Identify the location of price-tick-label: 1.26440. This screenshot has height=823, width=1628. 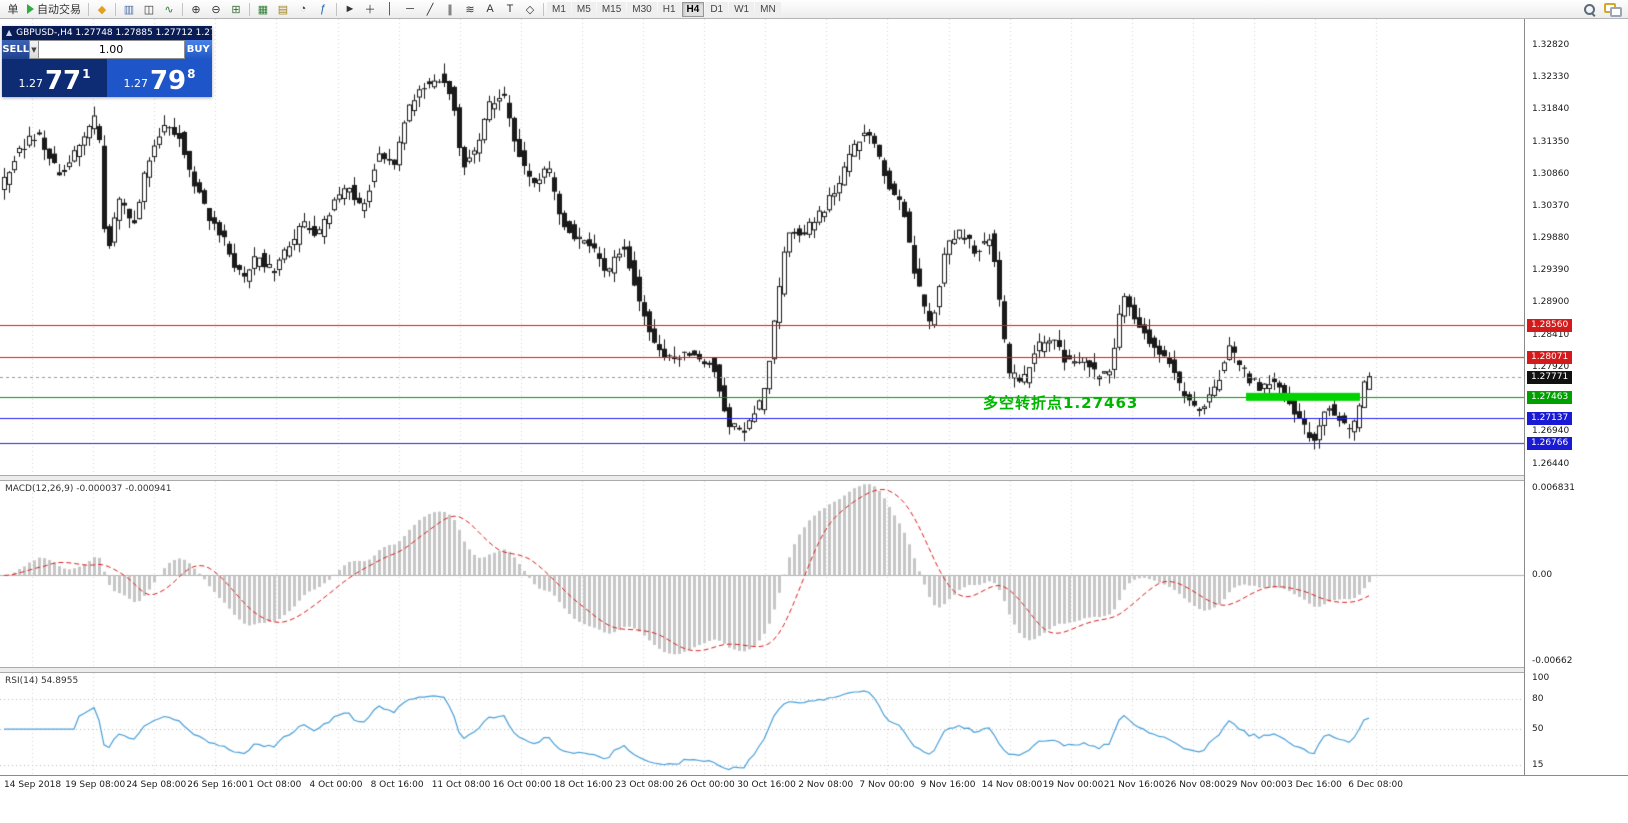
(1551, 464).